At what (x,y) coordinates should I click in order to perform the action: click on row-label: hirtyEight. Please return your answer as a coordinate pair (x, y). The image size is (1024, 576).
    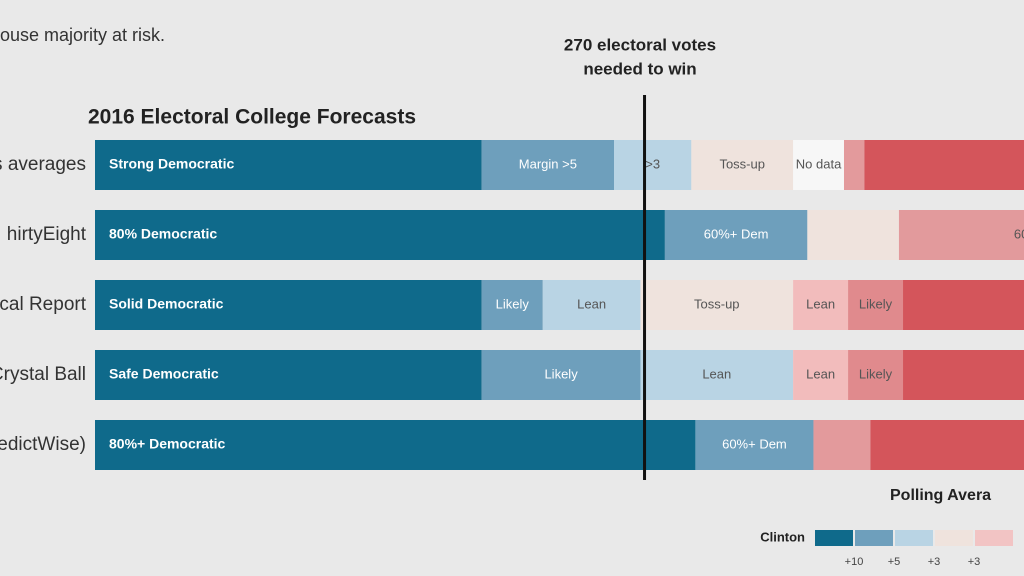
    Looking at the image, I should click on (47, 234).